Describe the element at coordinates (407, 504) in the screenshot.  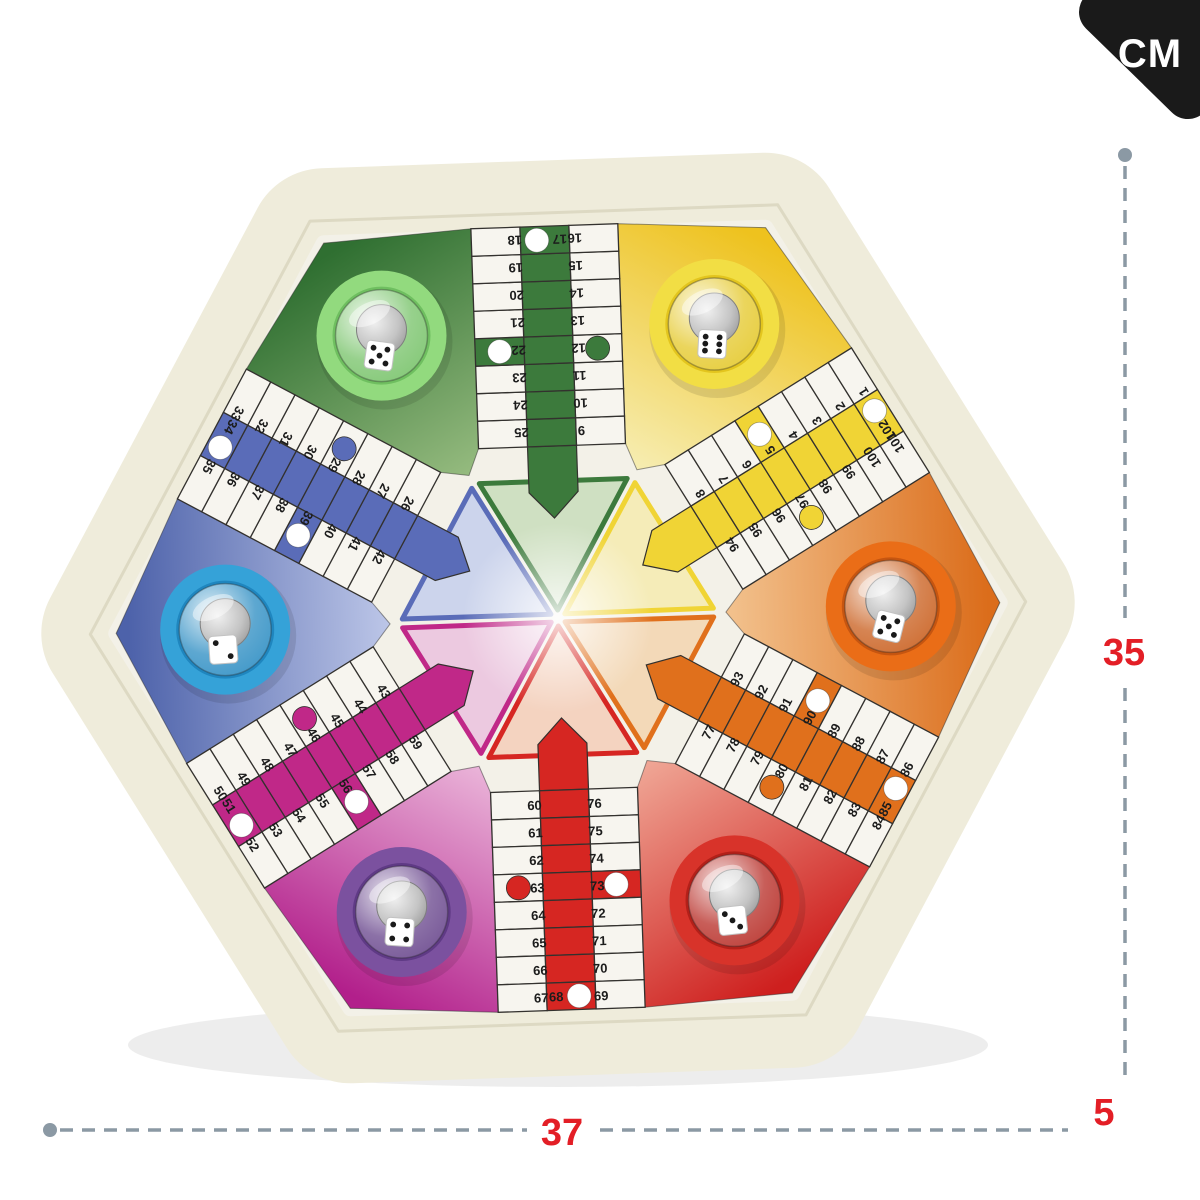
I see `svg-text: 26` at that location.